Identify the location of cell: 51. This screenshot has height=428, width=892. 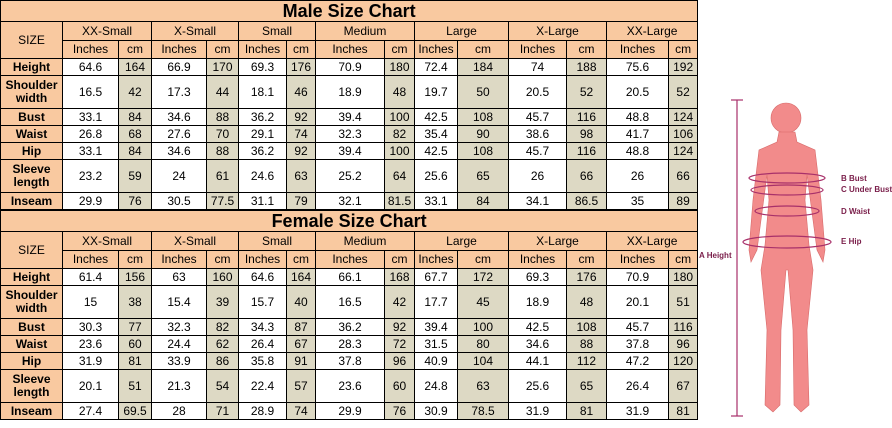
(683, 302).